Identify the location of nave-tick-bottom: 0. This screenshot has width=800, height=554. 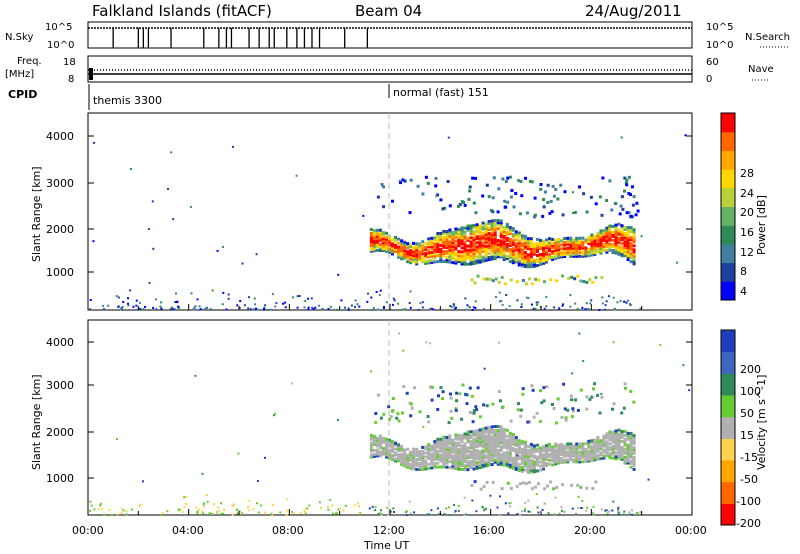
(709, 79).